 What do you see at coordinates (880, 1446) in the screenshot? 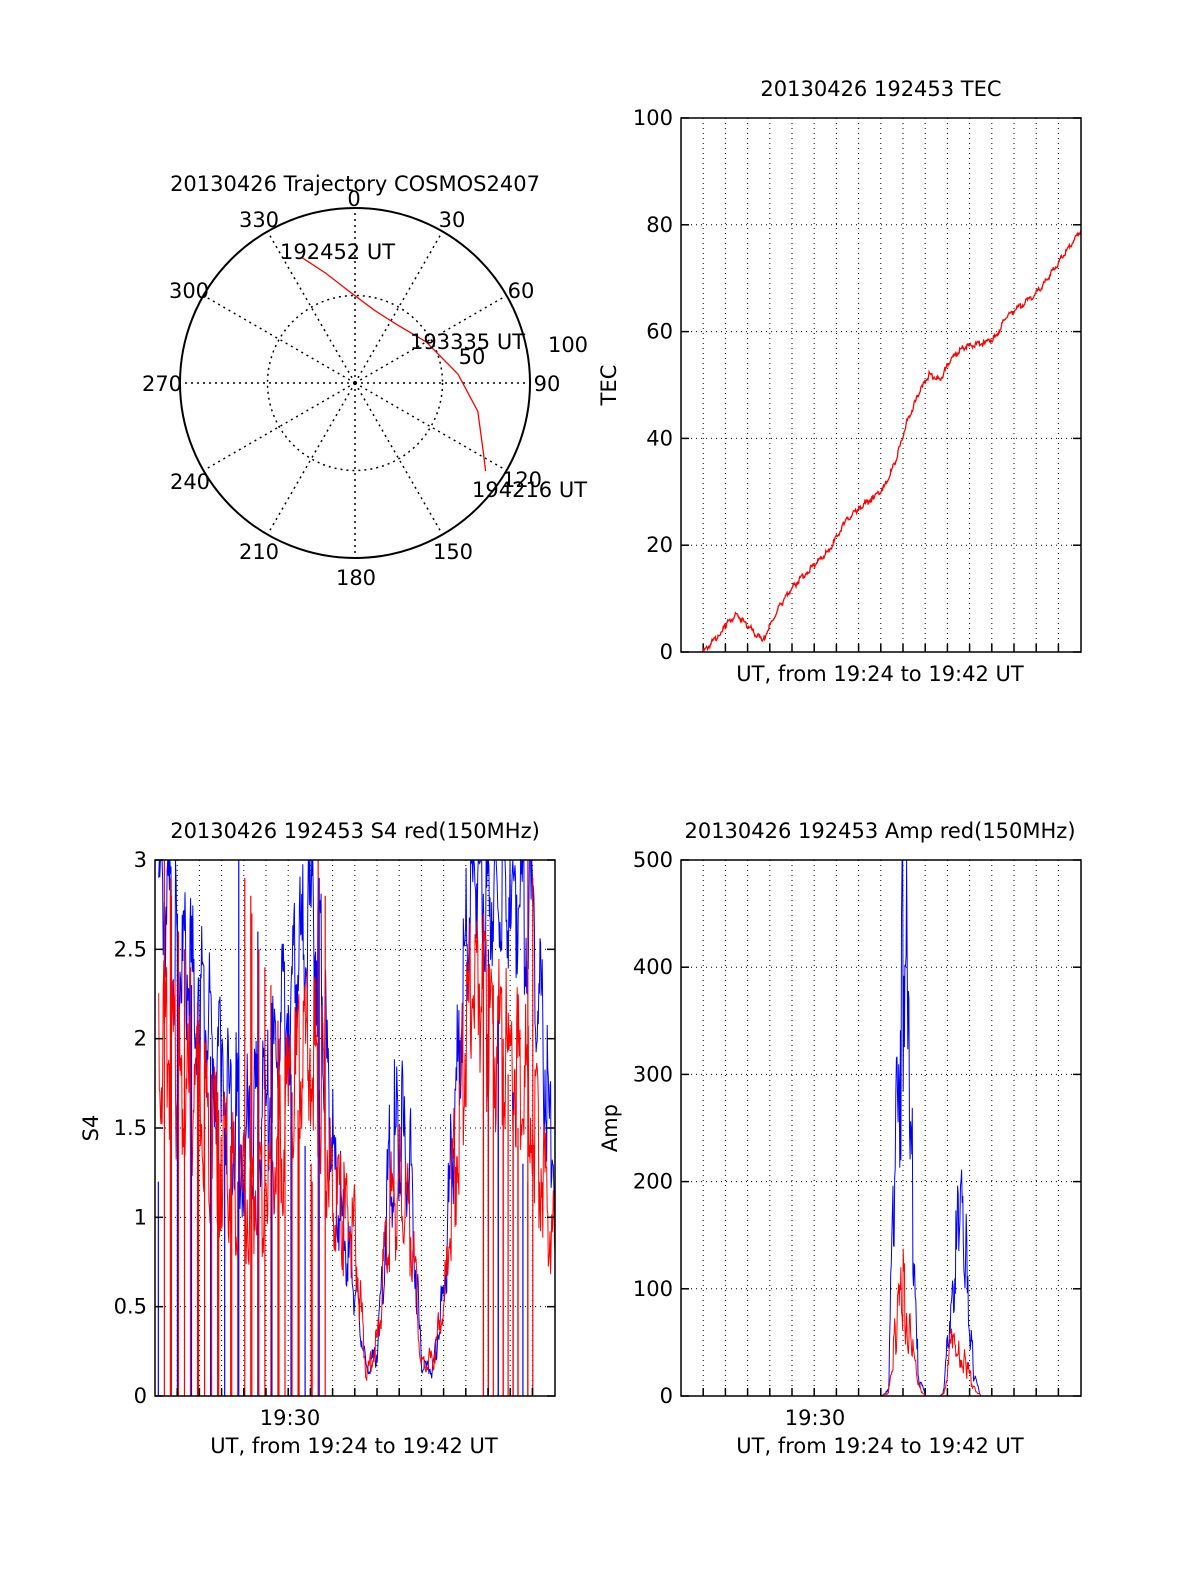
I see `amp-x-label: UT, from 19:24 to 19:42 UT` at bounding box center [880, 1446].